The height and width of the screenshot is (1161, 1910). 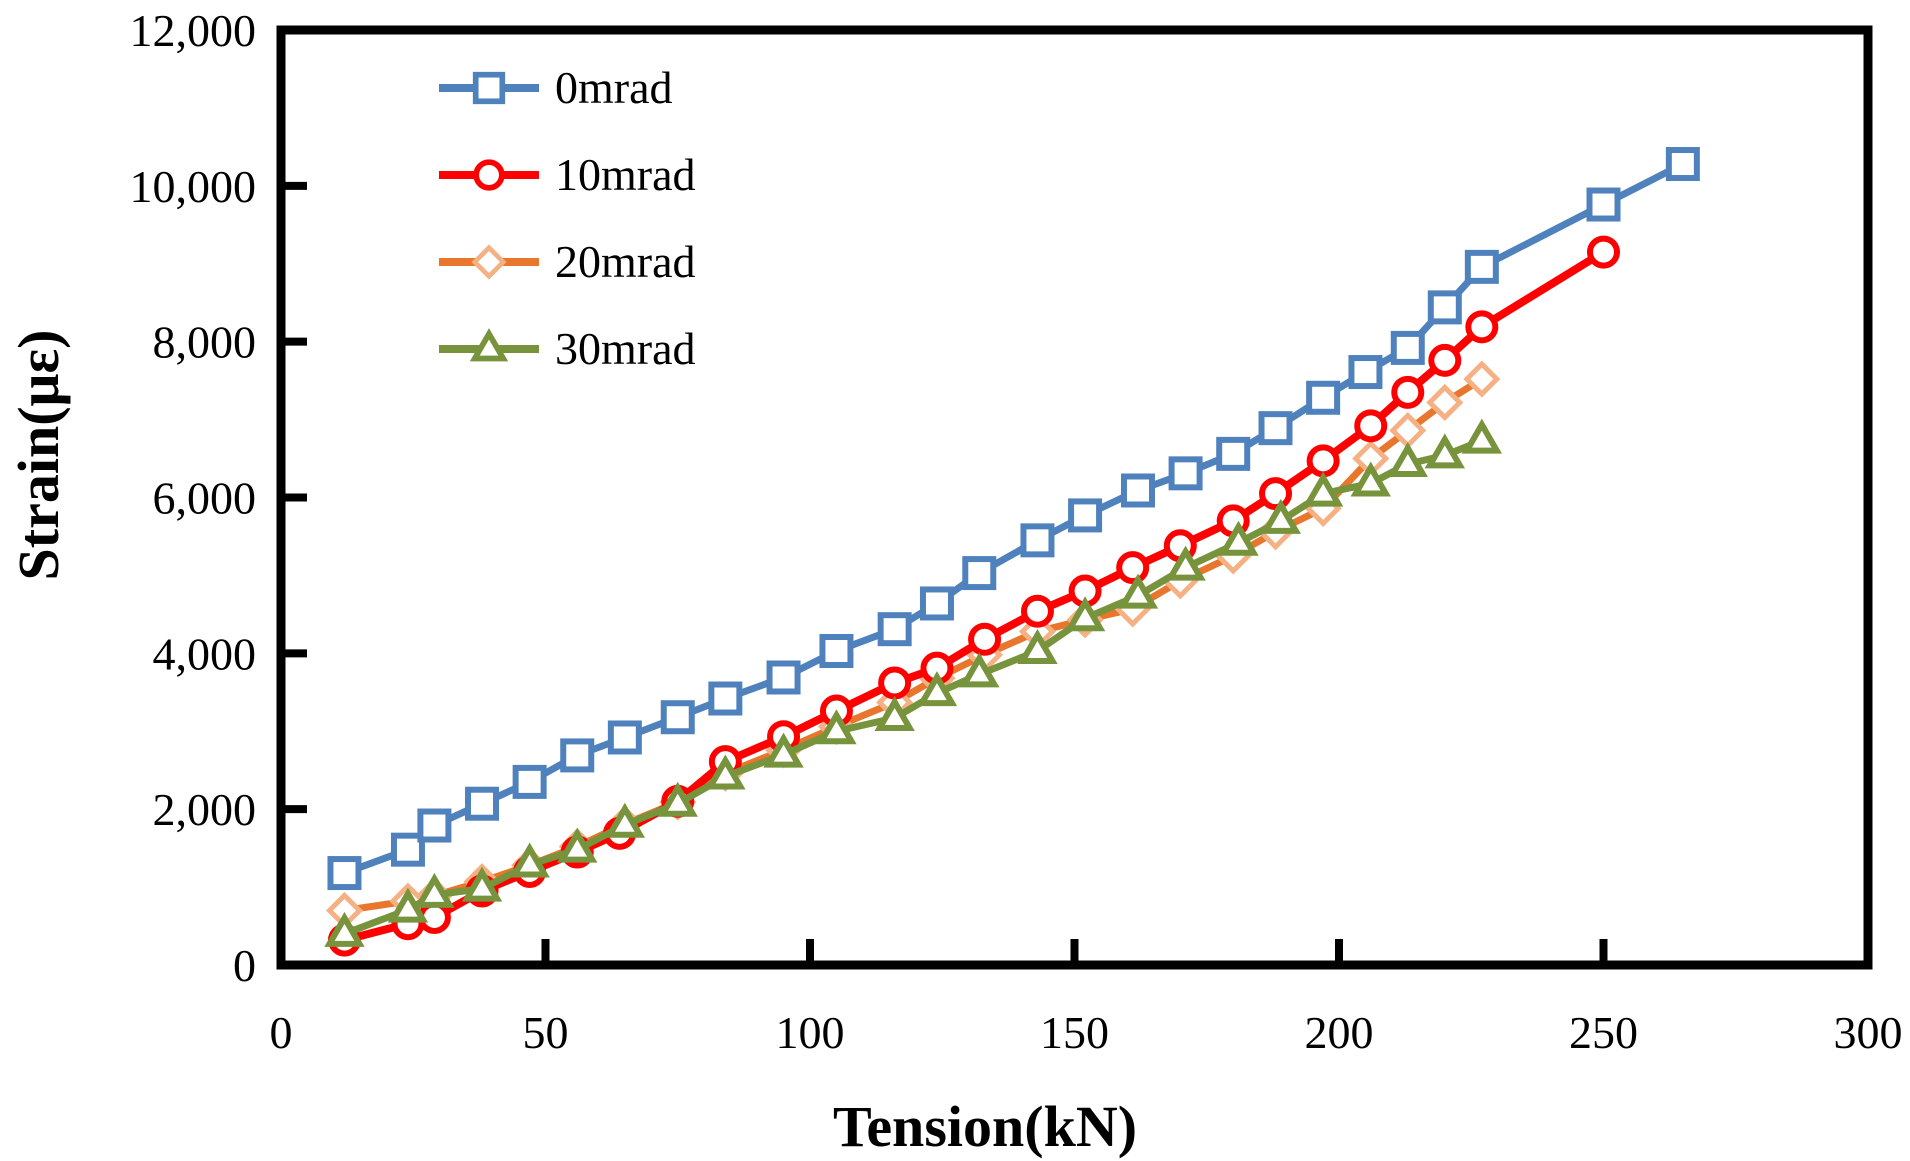 What do you see at coordinates (1339, 1032) in the screenshot?
I see `x-tick-label: 200` at bounding box center [1339, 1032].